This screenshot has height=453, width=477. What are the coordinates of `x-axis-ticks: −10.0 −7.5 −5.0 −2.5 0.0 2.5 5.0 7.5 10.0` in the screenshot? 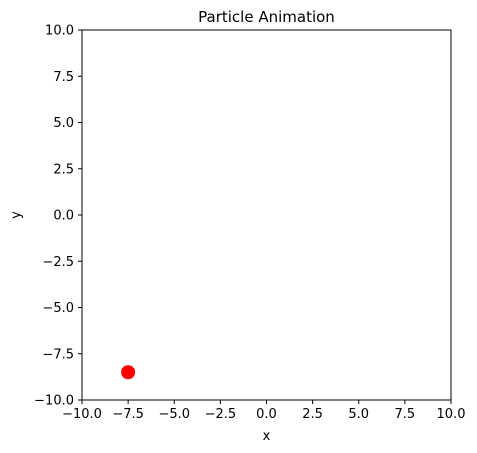 It's located at (263, 411).